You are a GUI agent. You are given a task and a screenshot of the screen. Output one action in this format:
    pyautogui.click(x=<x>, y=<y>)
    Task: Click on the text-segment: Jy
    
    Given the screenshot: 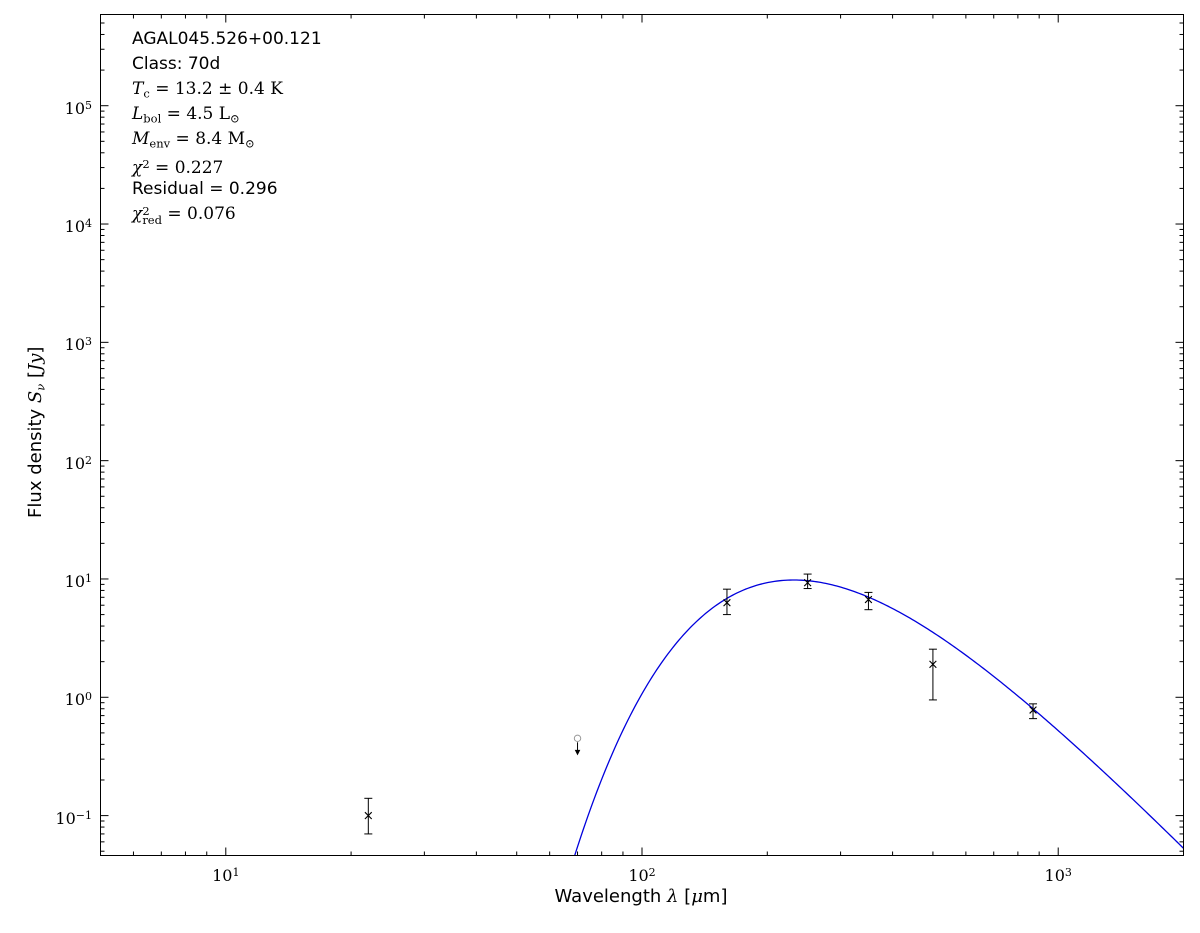 What is the action you would take?
    pyautogui.click(x=35, y=362)
    